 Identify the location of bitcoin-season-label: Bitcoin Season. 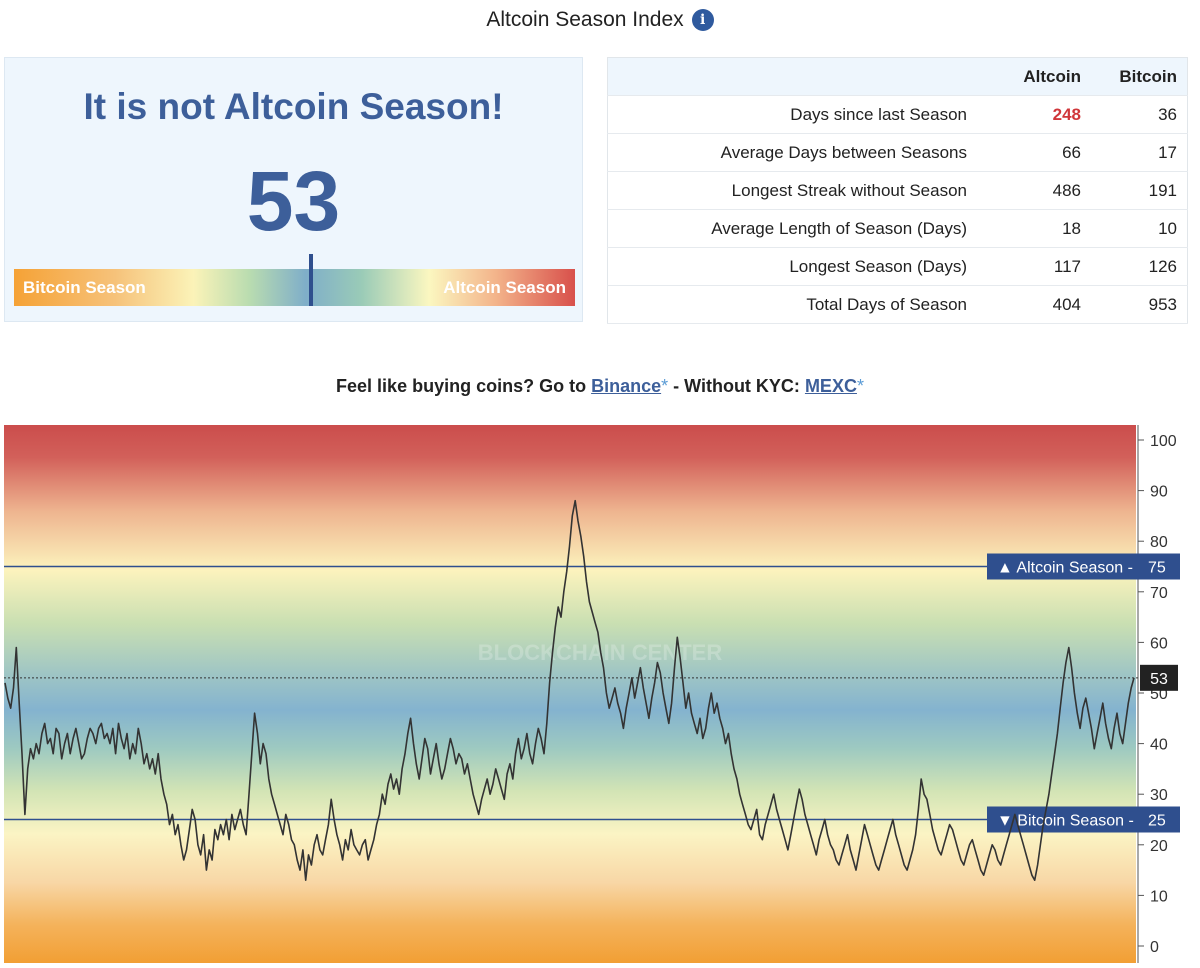
(84, 287).